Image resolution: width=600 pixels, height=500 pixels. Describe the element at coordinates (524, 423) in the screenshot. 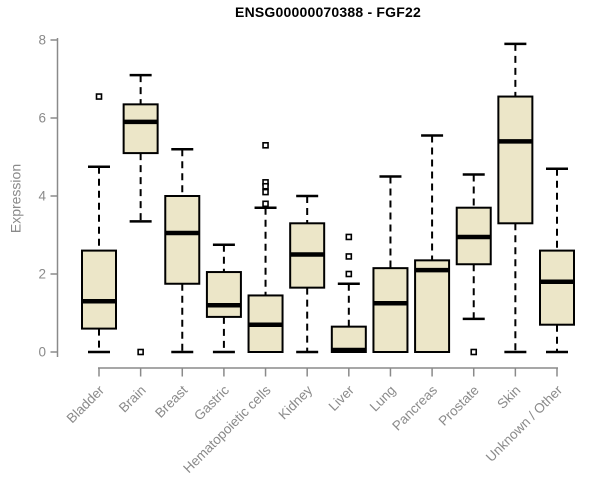

I see `x-tick-label-unknown-other: Unknown / Other` at that location.